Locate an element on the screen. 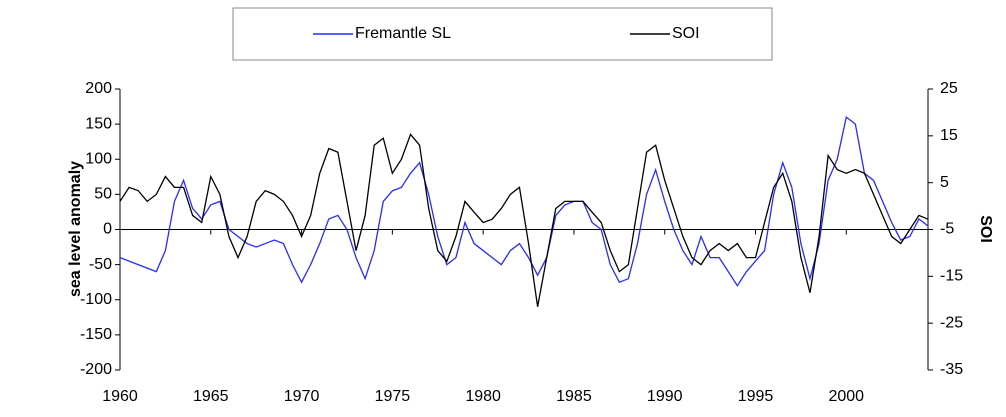  y-tick-label: 50 is located at coordinates (103, 194).